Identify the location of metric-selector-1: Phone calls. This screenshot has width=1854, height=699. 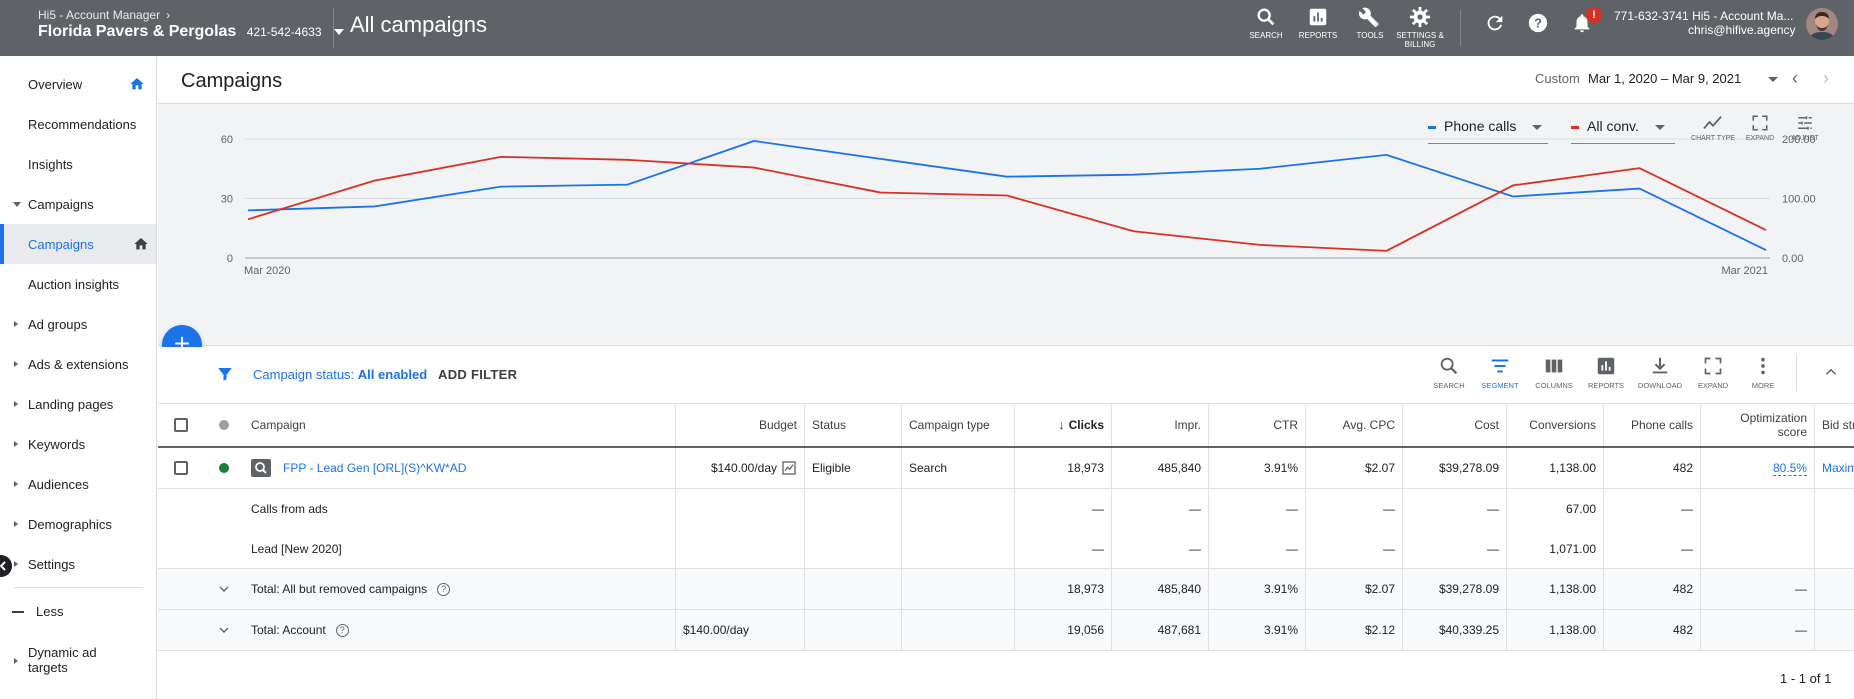
(1488, 131).